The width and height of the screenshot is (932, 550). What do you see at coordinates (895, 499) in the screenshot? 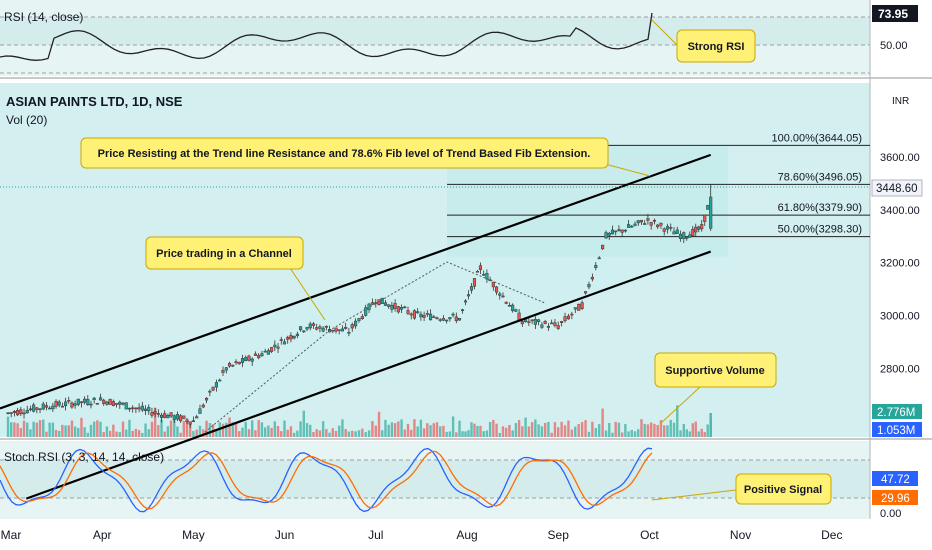
I see `stoch-d-value: 29.96` at bounding box center [895, 499].